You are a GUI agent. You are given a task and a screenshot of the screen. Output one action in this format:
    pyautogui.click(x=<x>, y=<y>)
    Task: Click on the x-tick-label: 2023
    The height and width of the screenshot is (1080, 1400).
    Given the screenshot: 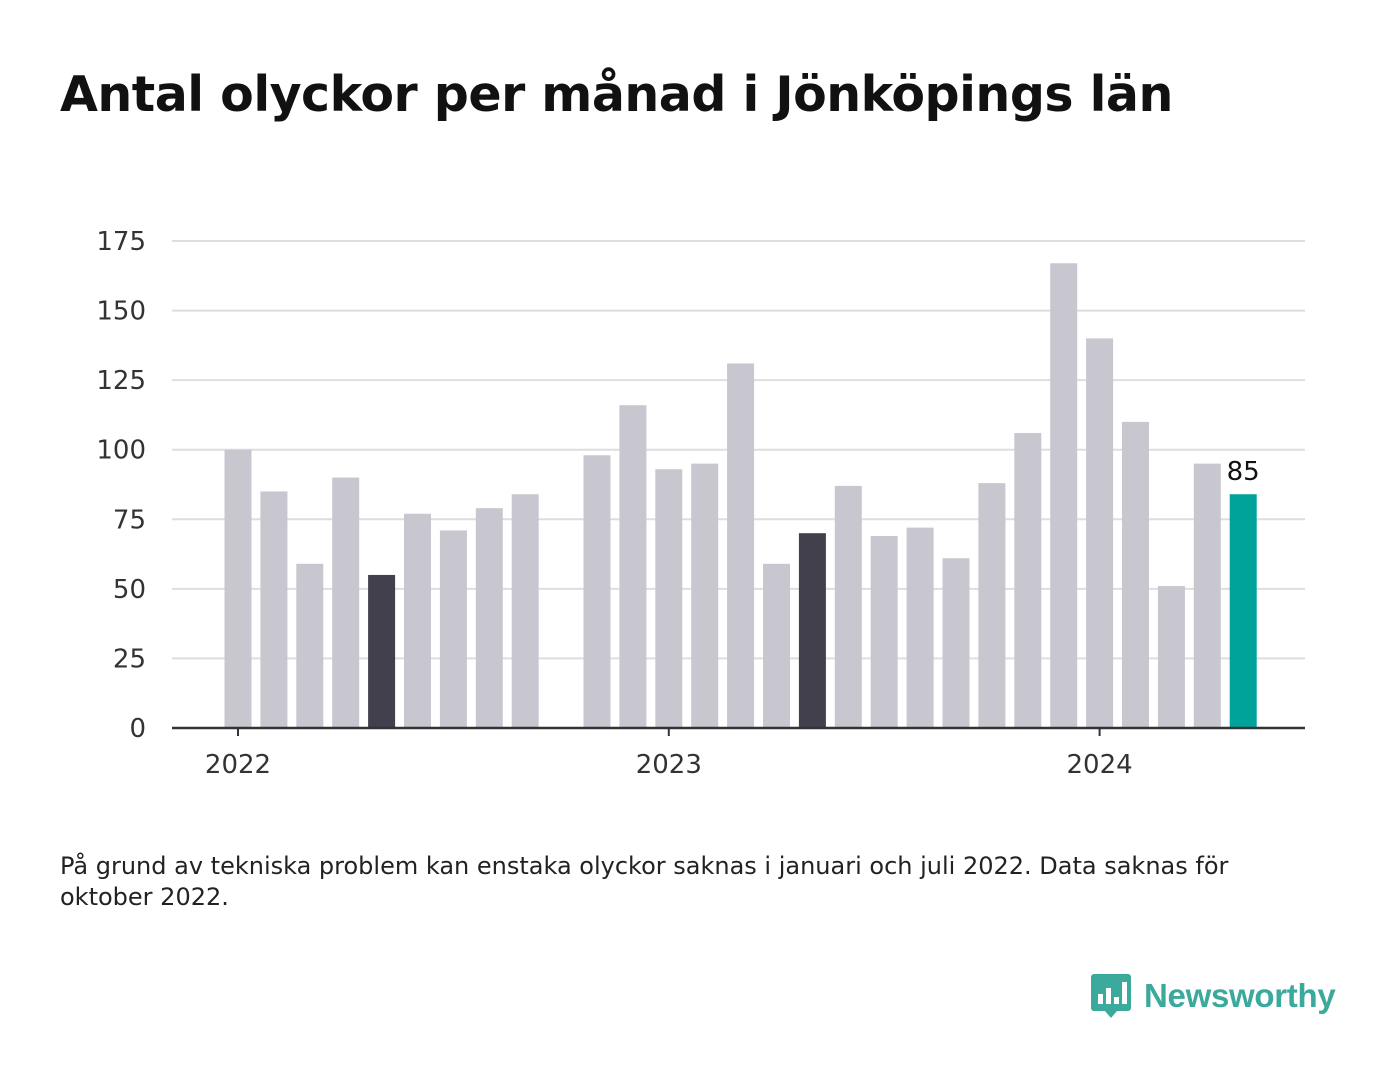 What is the action you would take?
    pyautogui.click(x=669, y=765)
    